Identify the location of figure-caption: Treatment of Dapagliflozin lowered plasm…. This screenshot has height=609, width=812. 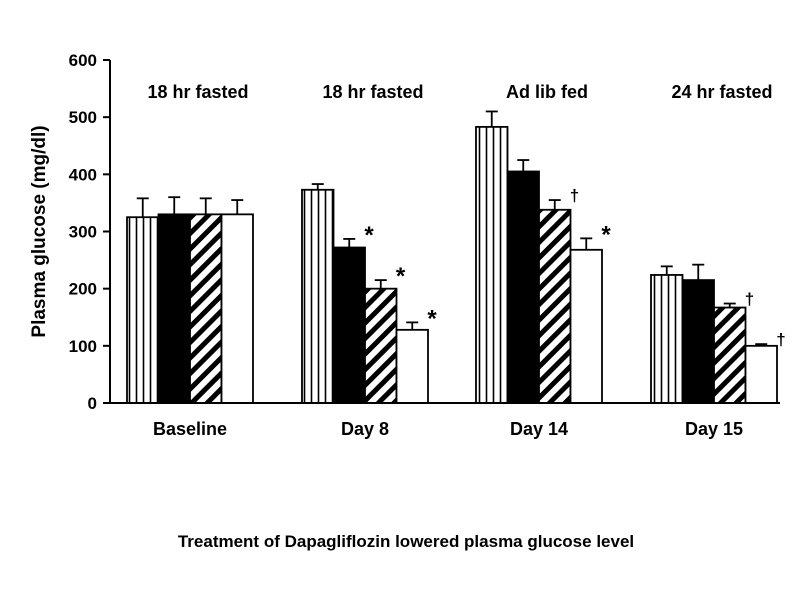
(406, 541).